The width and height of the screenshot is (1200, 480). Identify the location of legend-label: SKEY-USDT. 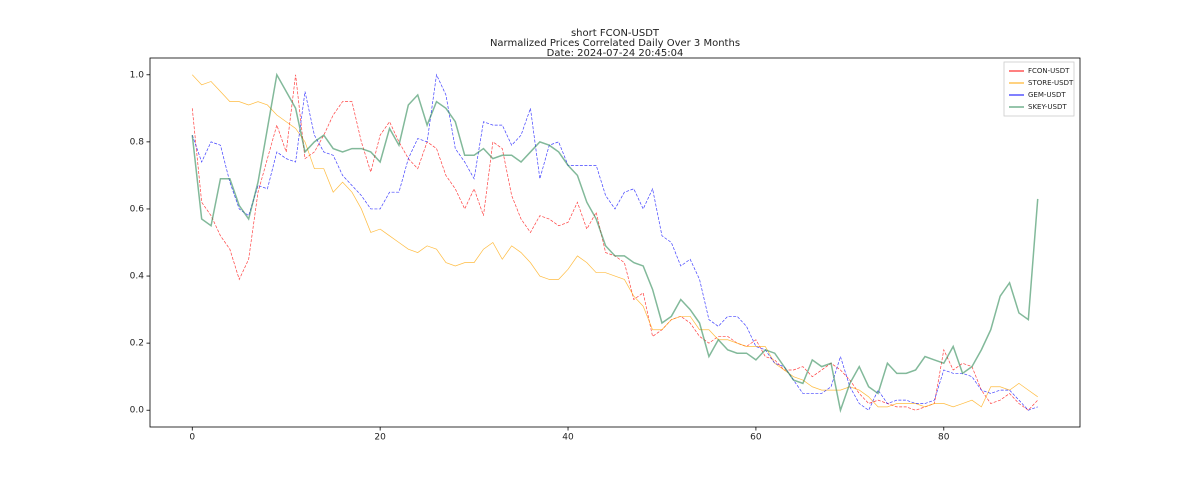
(1047, 107).